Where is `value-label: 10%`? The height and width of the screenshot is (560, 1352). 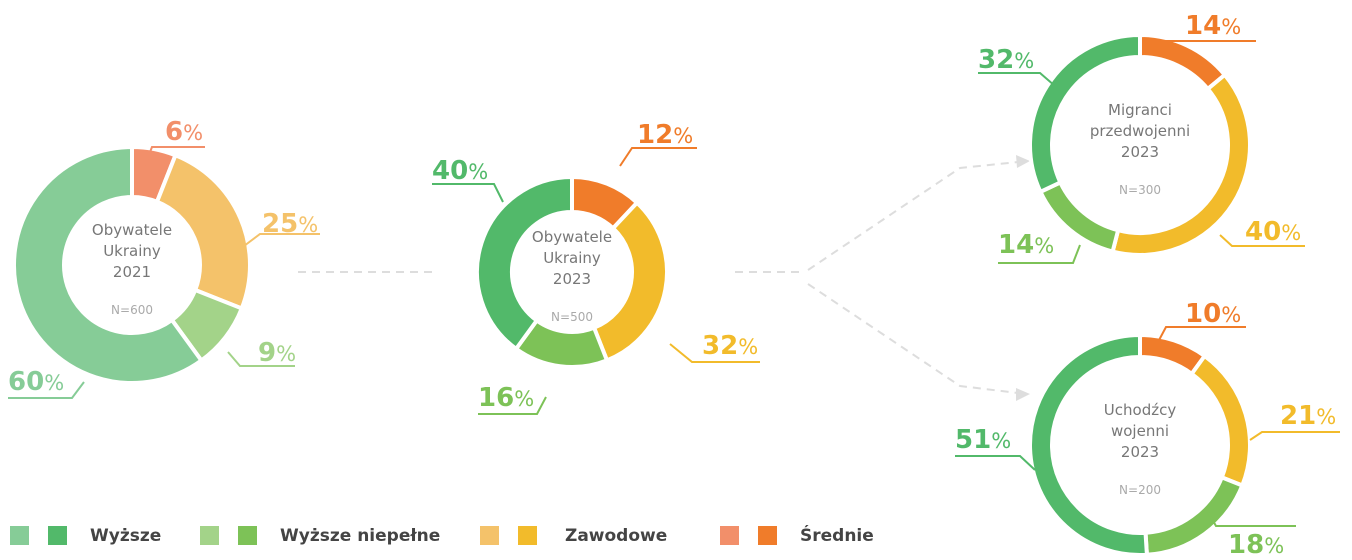
value-label: 10% is located at coordinates (1213, 314).